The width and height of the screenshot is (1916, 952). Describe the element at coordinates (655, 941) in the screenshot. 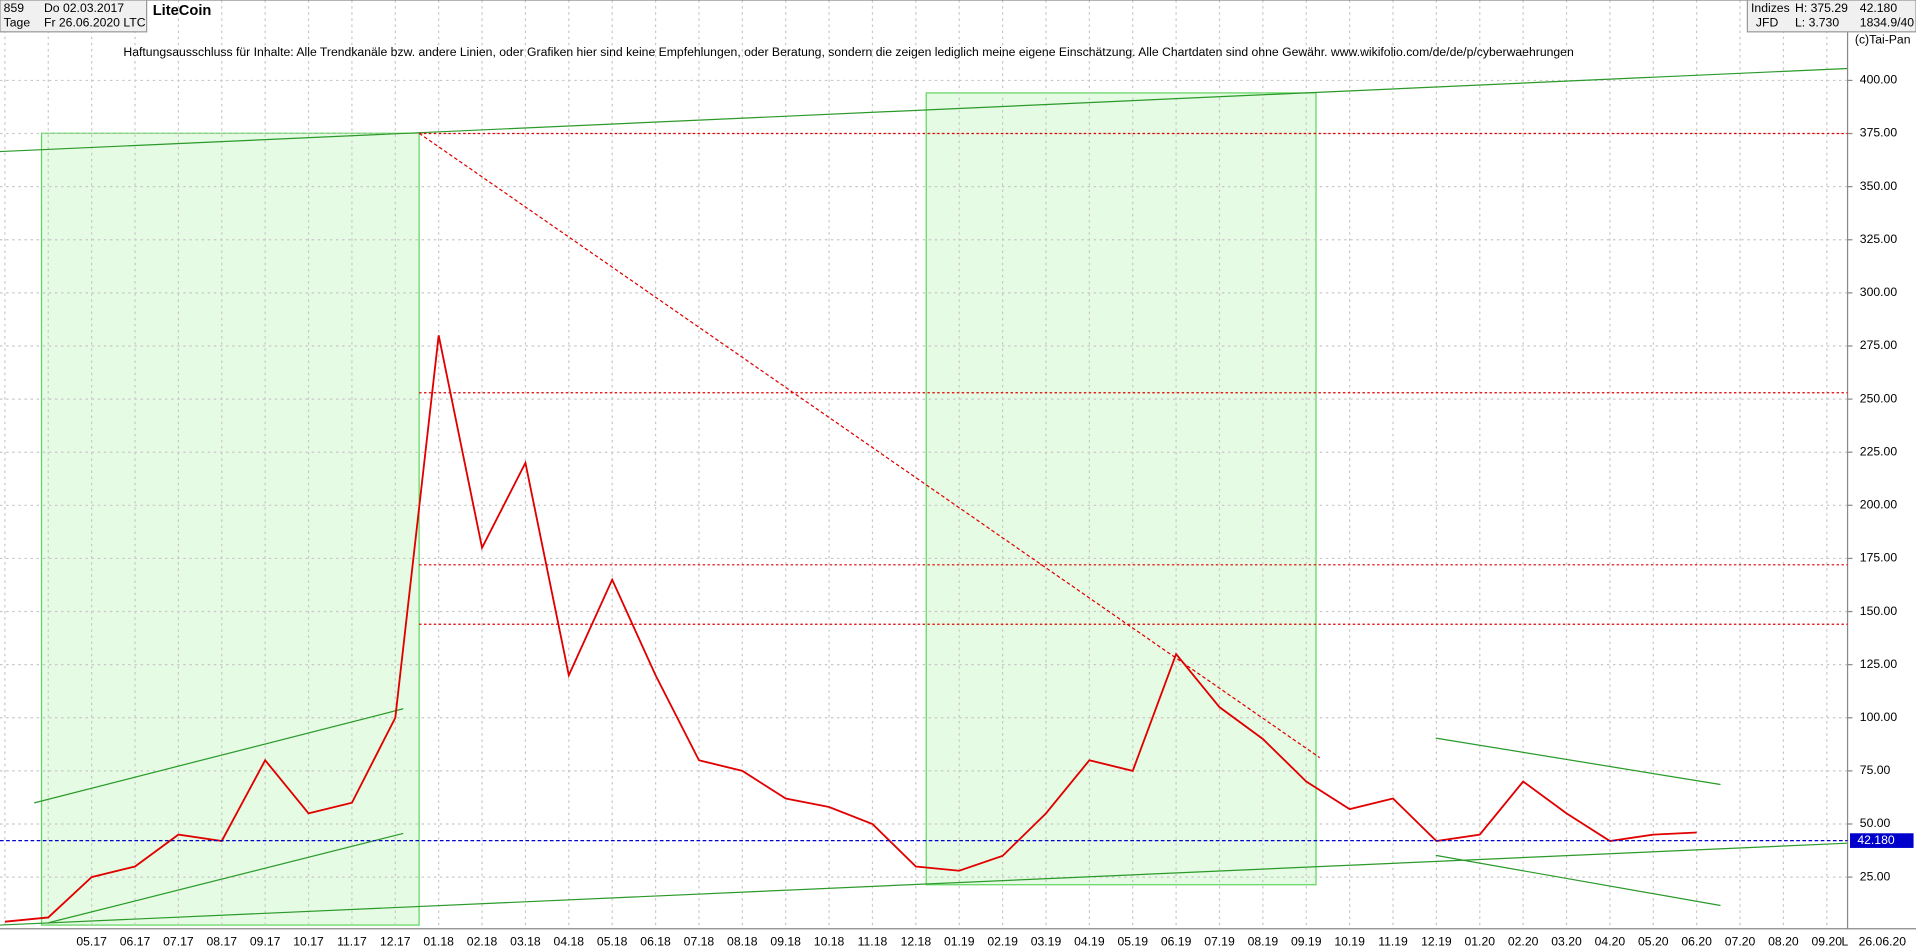

I see `x-tick-label: 06.18` at that location.